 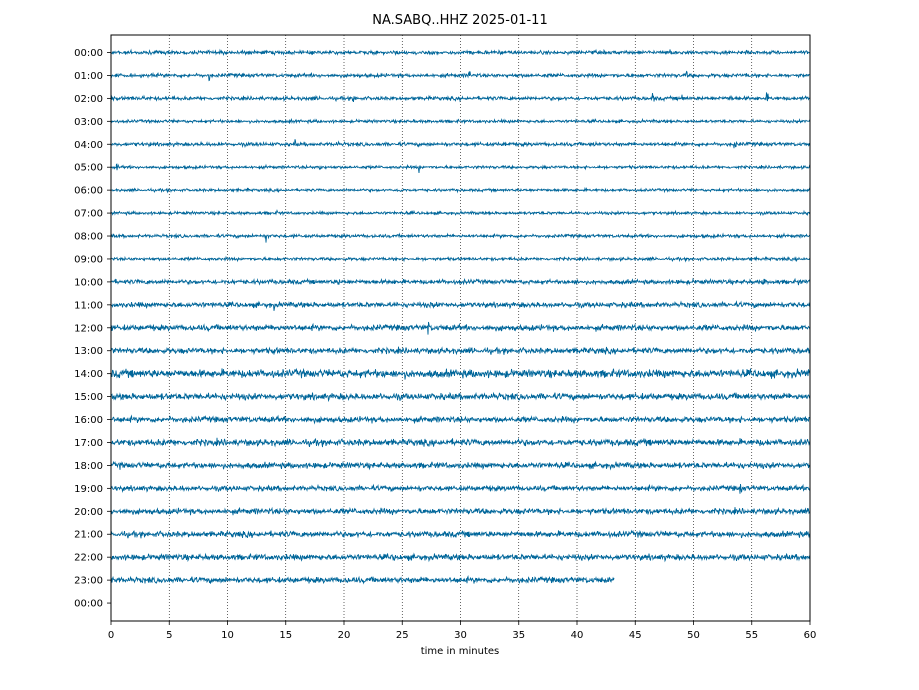 What do you see at coordinates (577, 635) in the screenshot?
I see `x-tick-label: 40` at bounding box center [577, 635].